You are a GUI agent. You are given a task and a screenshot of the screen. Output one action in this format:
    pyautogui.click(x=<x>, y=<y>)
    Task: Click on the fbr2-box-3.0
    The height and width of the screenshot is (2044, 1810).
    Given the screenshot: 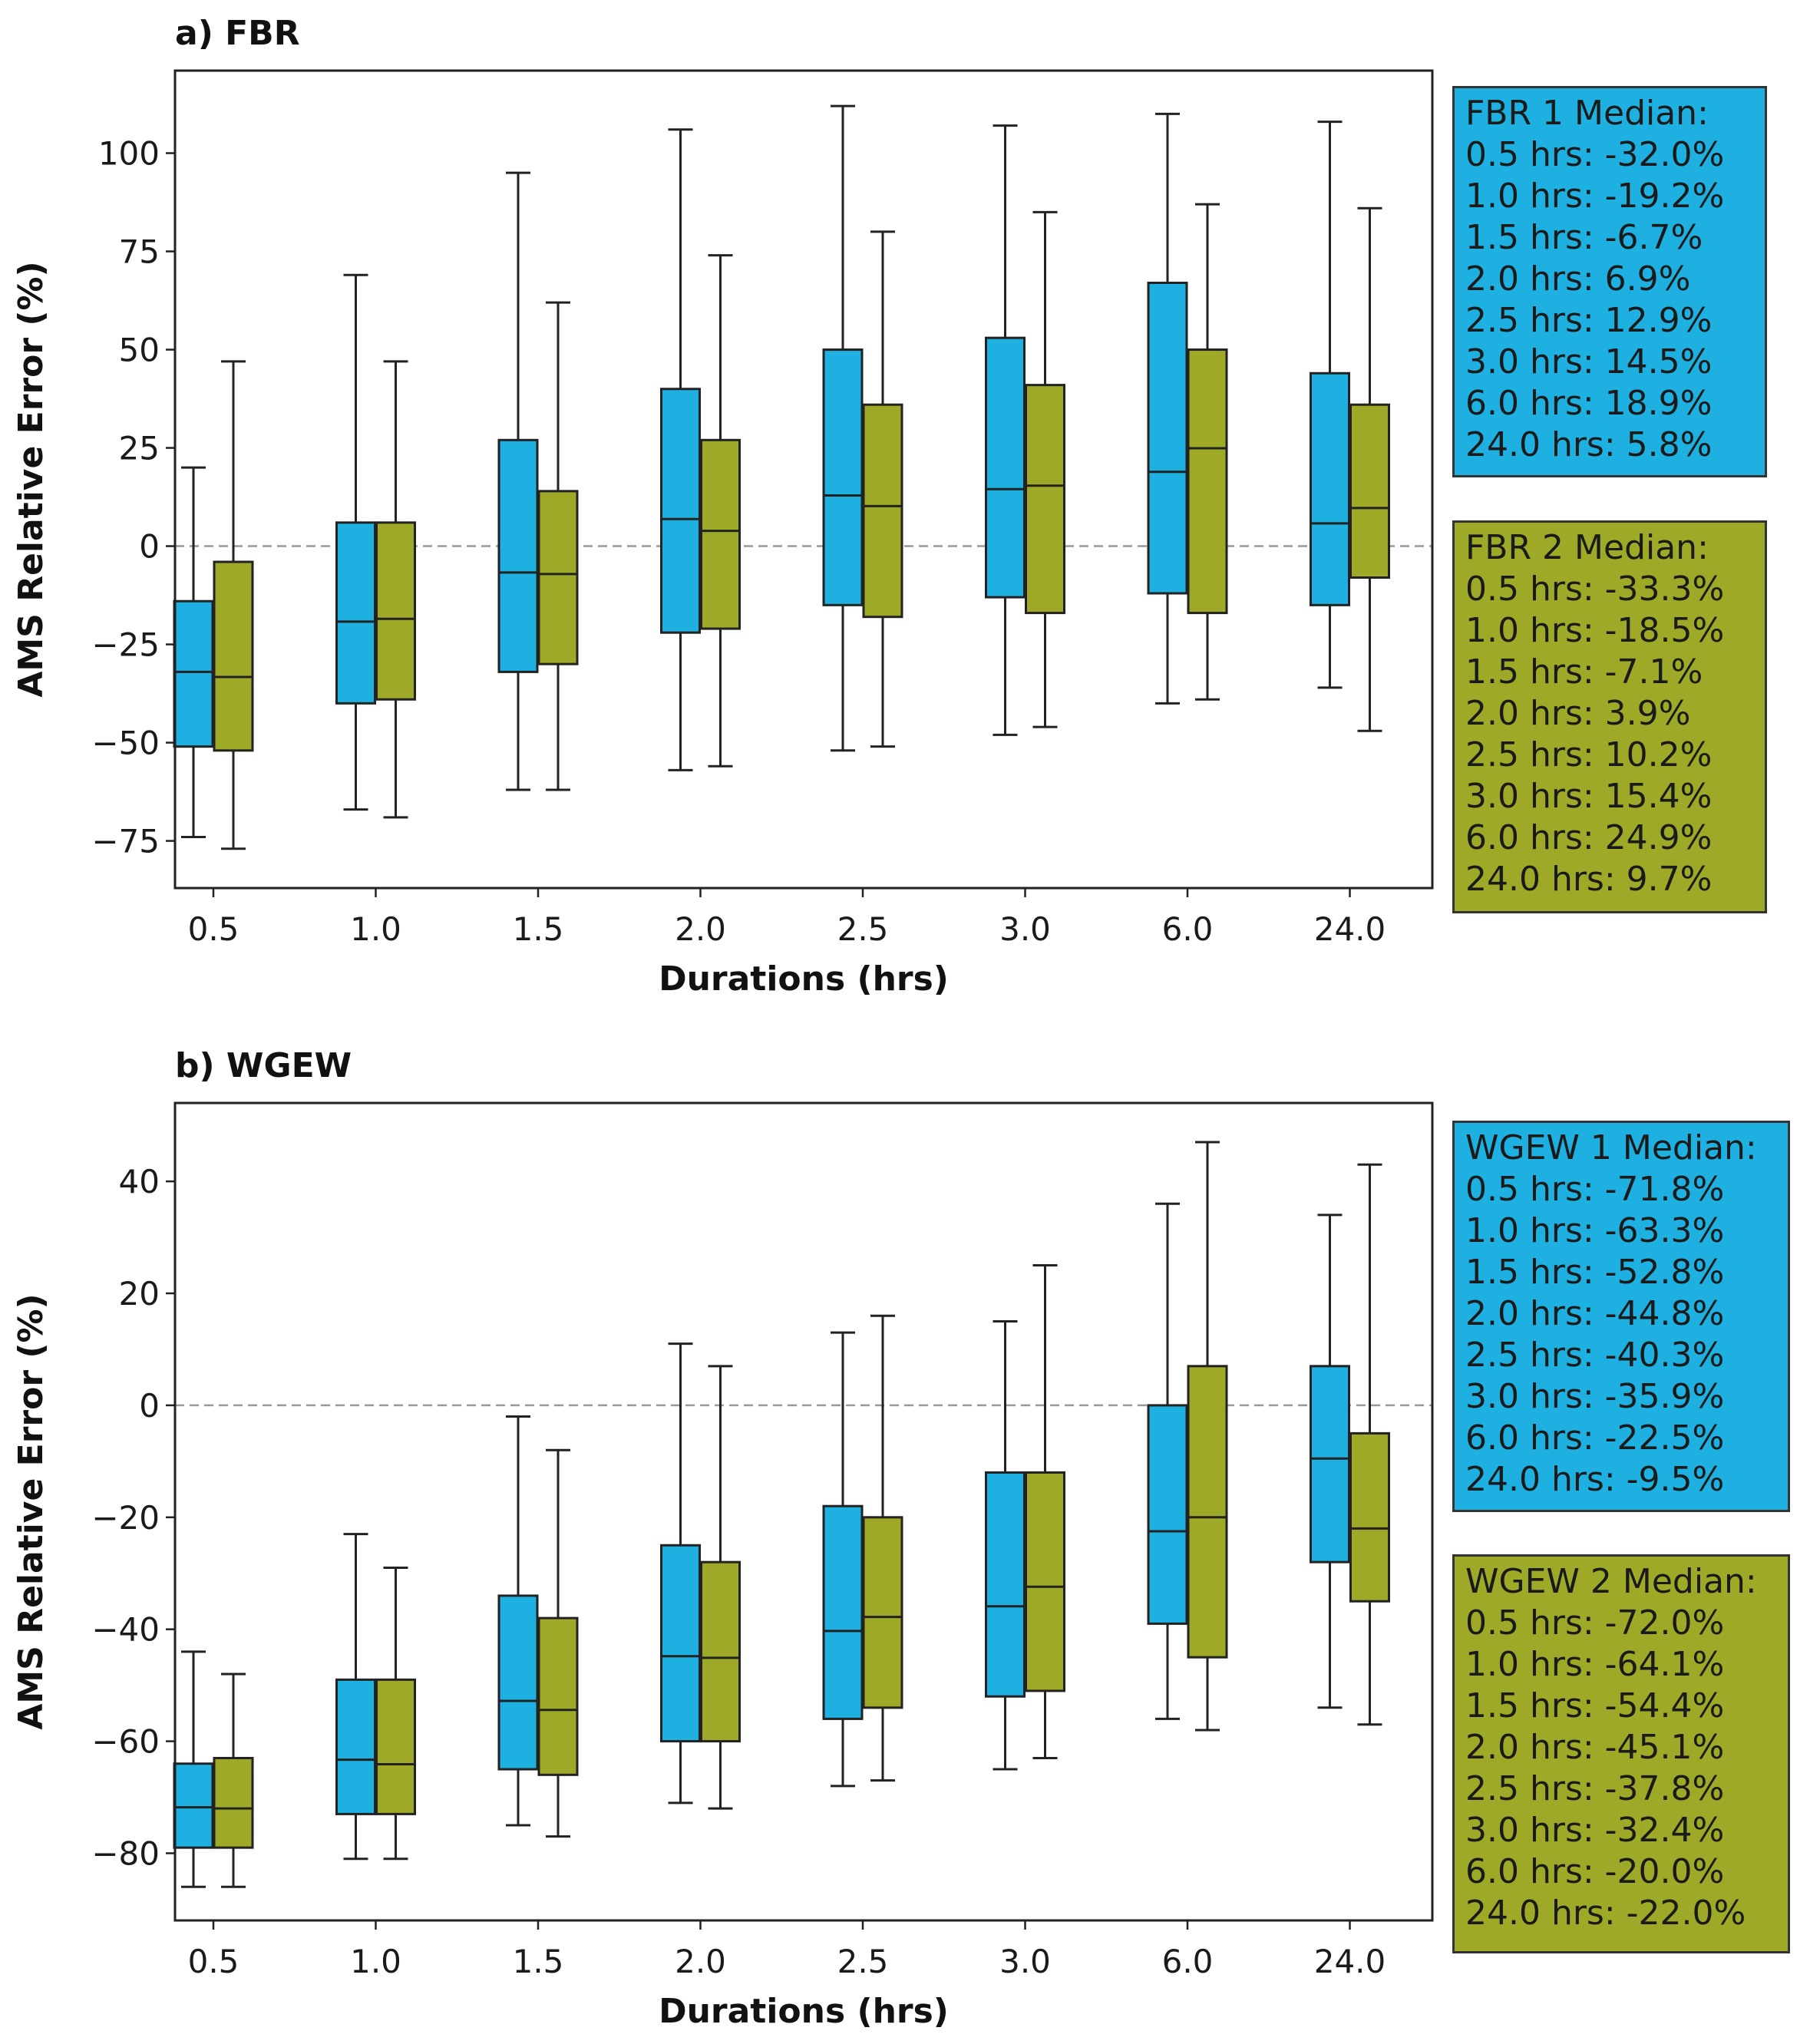 What is the action you would take?
    pyautogui.click(x=1045, y=469)
    